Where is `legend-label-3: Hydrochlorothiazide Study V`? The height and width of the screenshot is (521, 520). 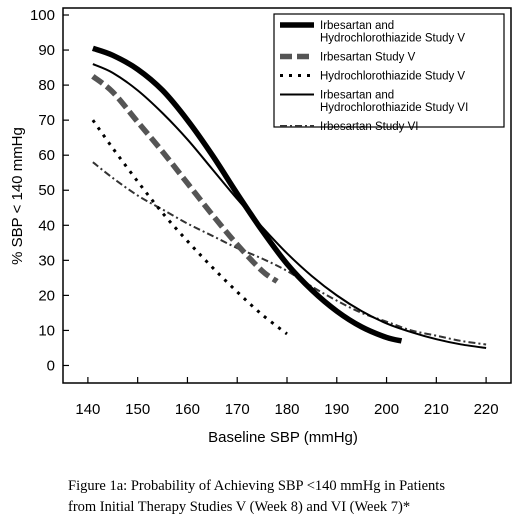 legend-label-3: Hydrochlorothiazide Study V is located at coordinates (392, 77).